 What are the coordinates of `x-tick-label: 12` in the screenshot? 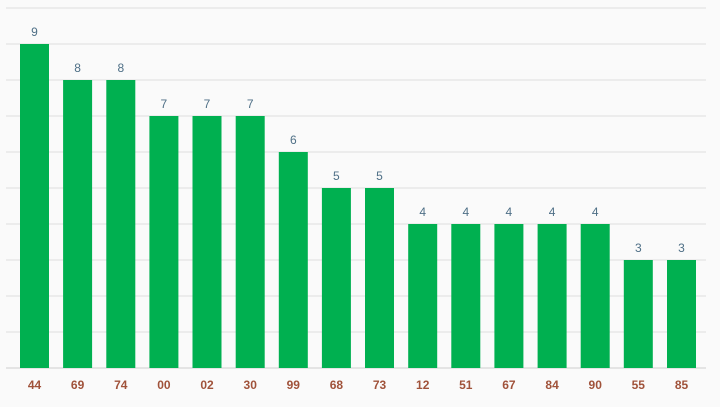 It's located at (423, 385).